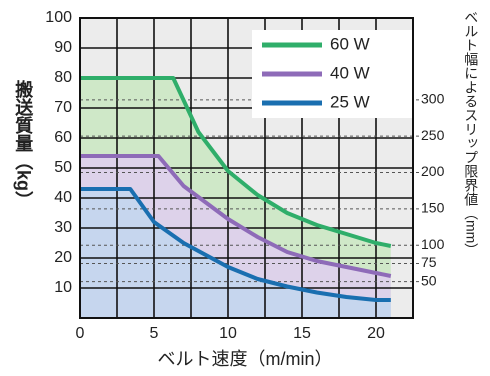 The width and height of the screenshot is (490, 376). Describe the element at coordinates (350, 43) in the screenshot. I see `legend-label: 60 W` at that location.